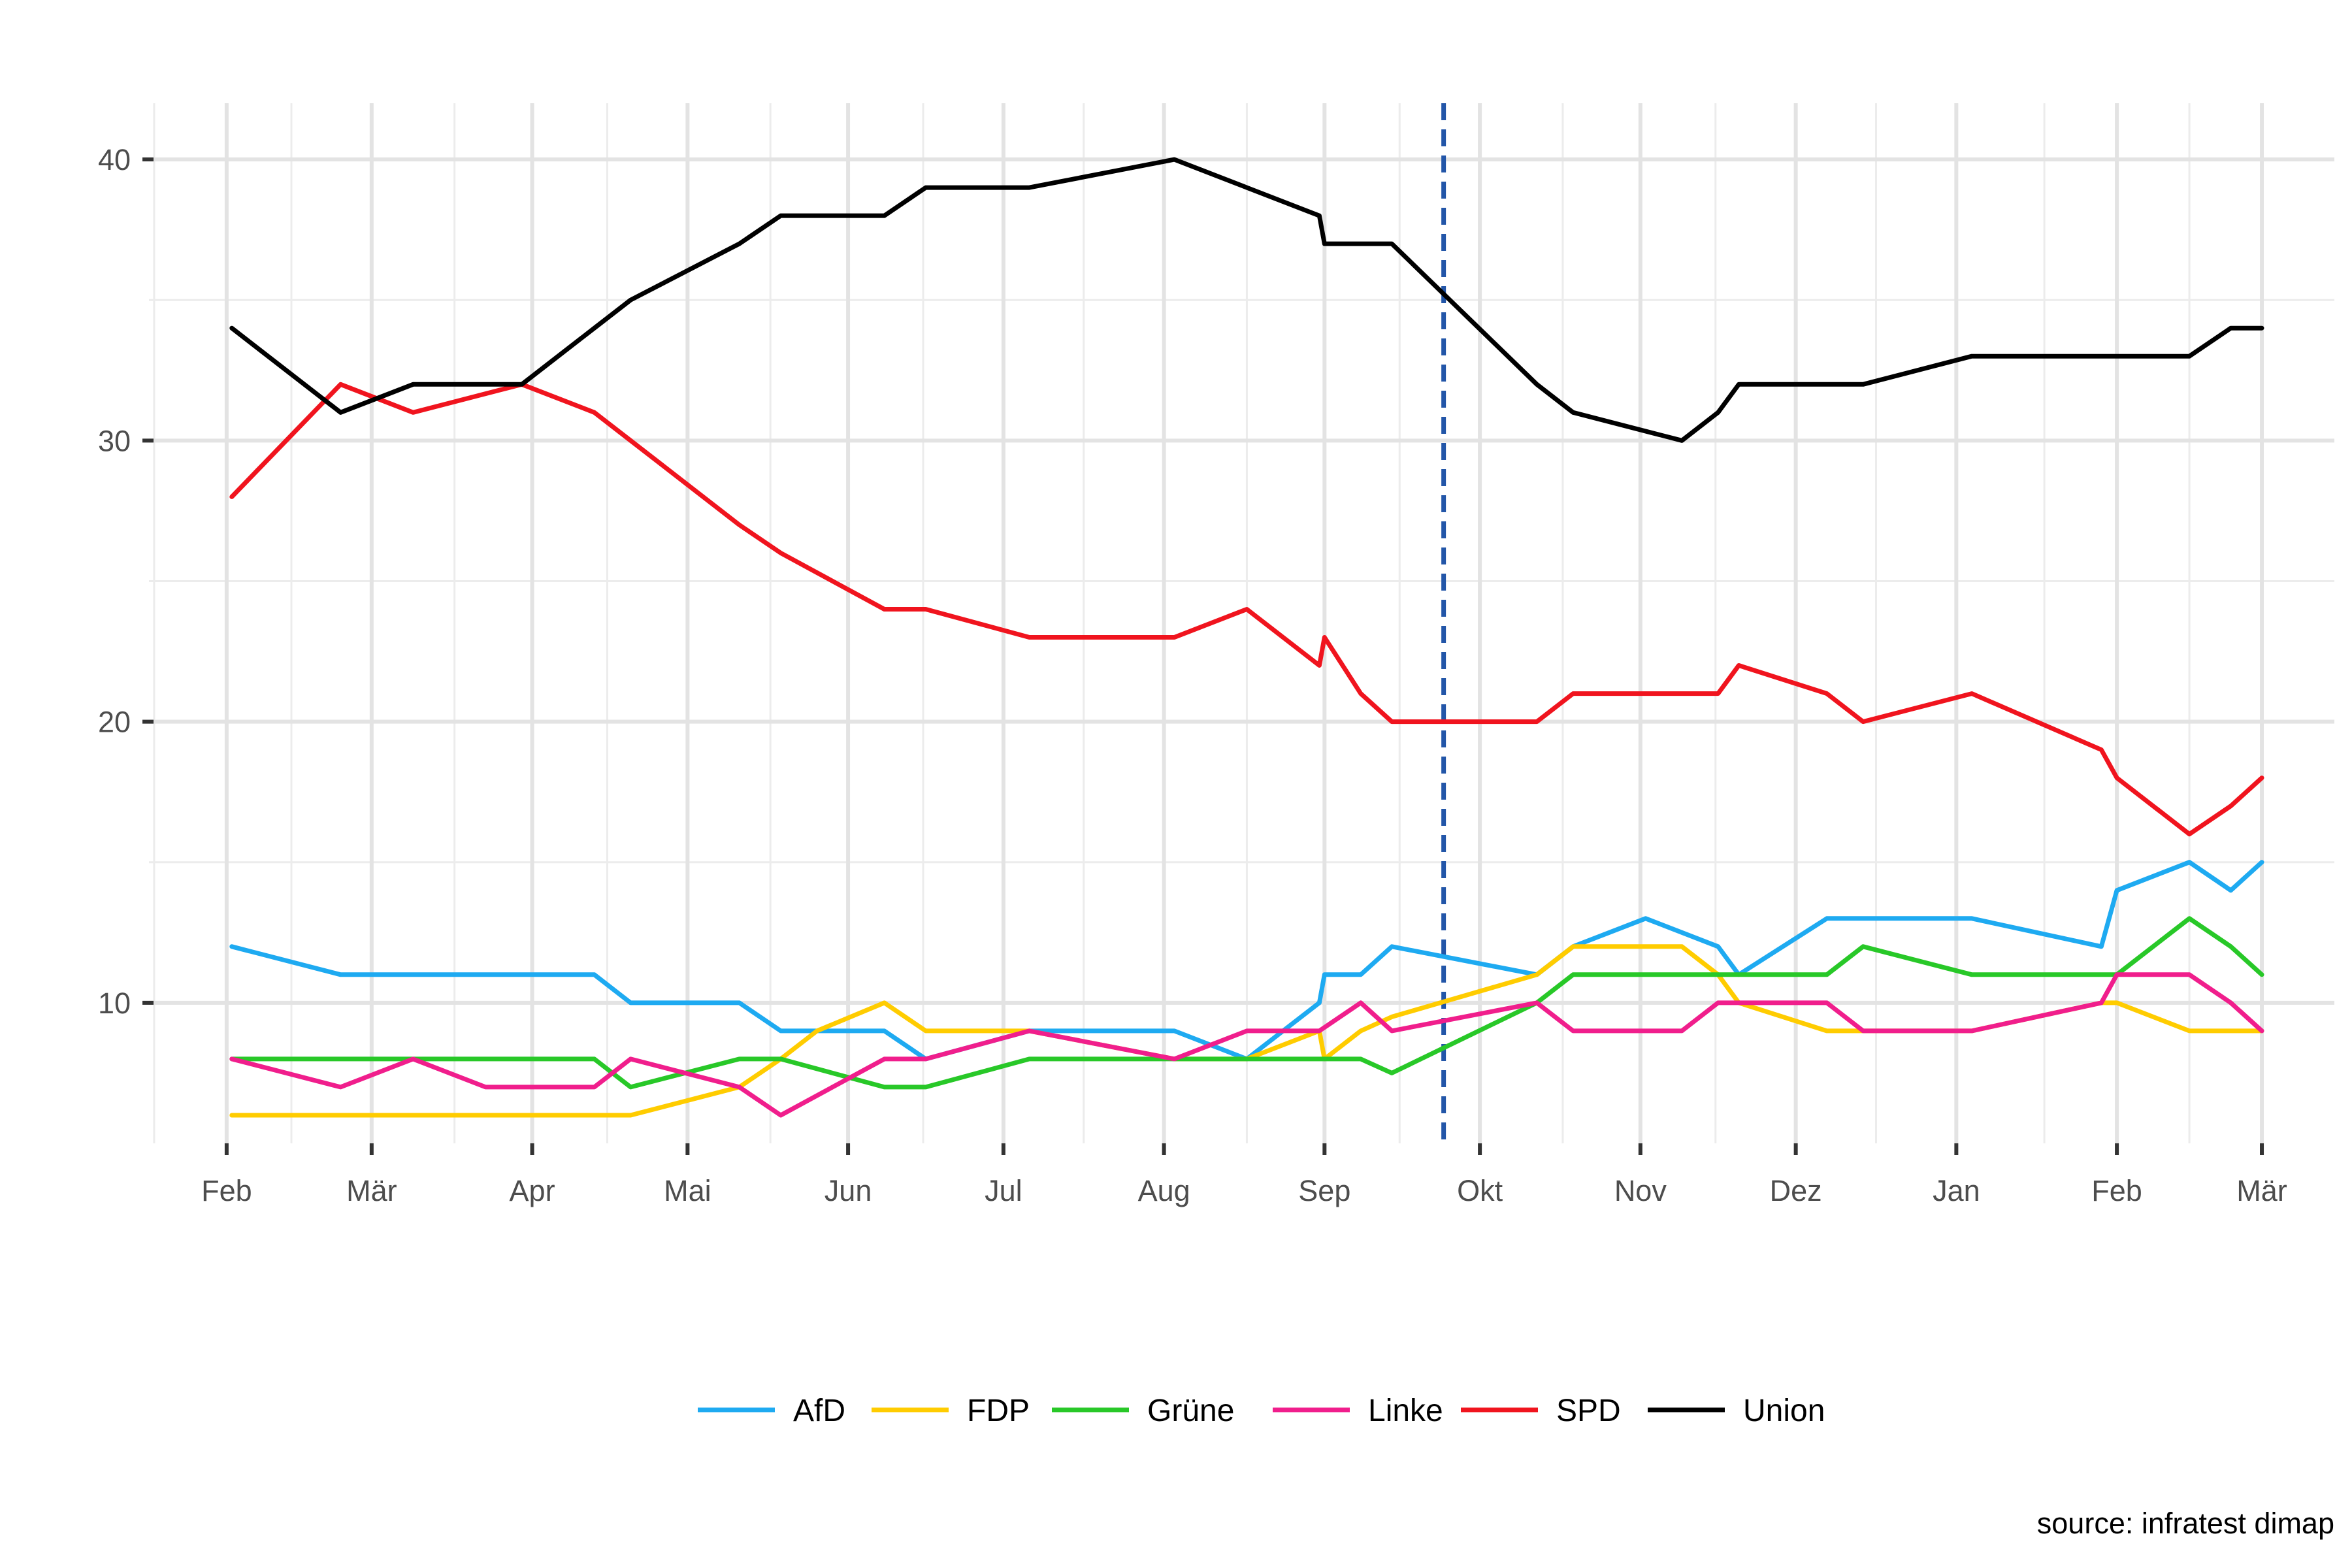 The image size is (2352, 1568). What do you see at coordinates (1003, 1190) in the screenshot?
I see `x-tick-label: Jul` at bounding box center [1003, 1190].